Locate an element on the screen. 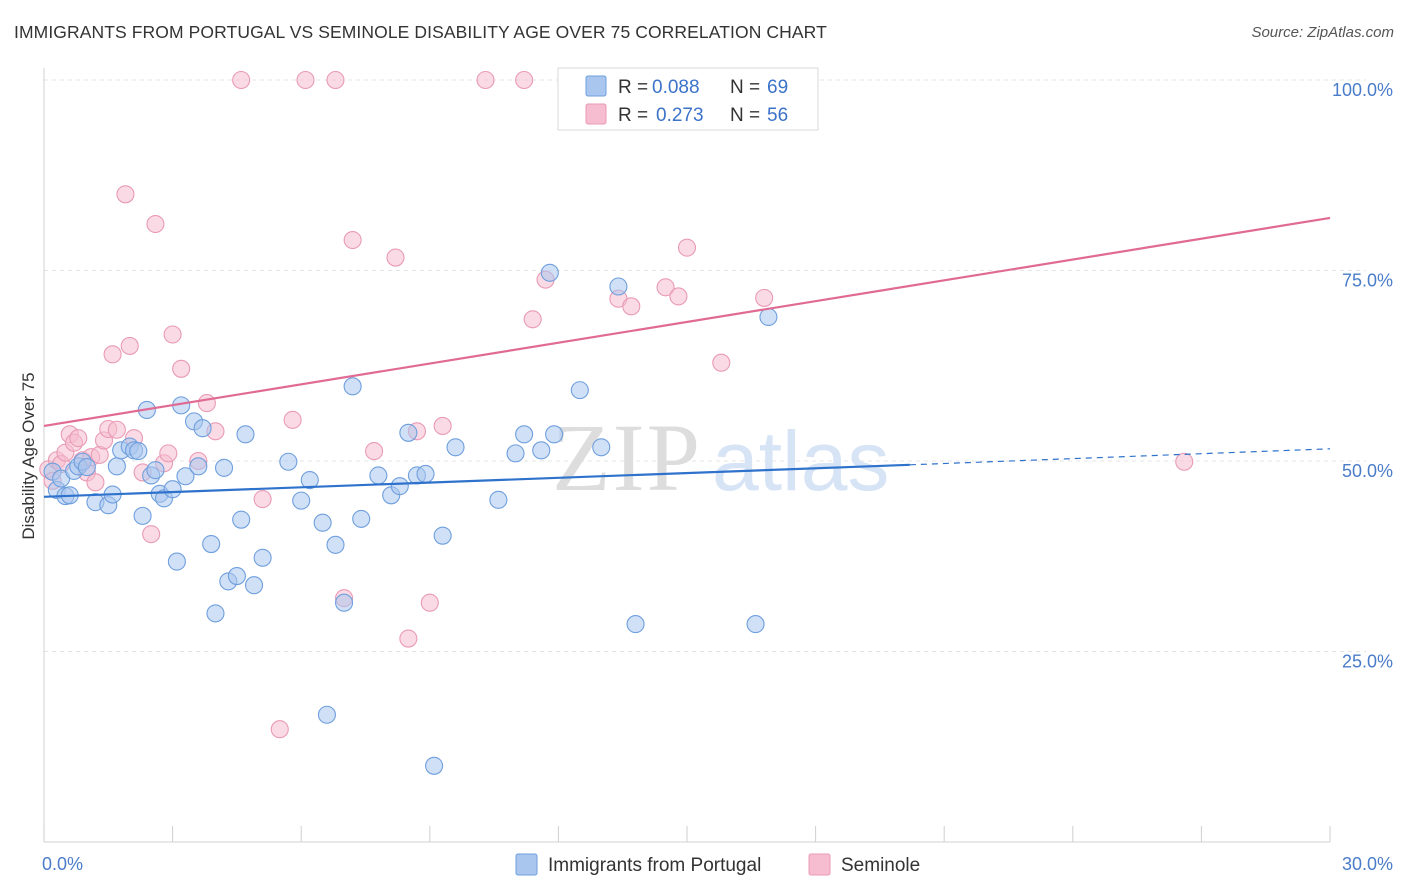 The height and width of the screenshot is (892, 1406). x-tick-label-1: 30.0% is located at coordinates (1367, 864).